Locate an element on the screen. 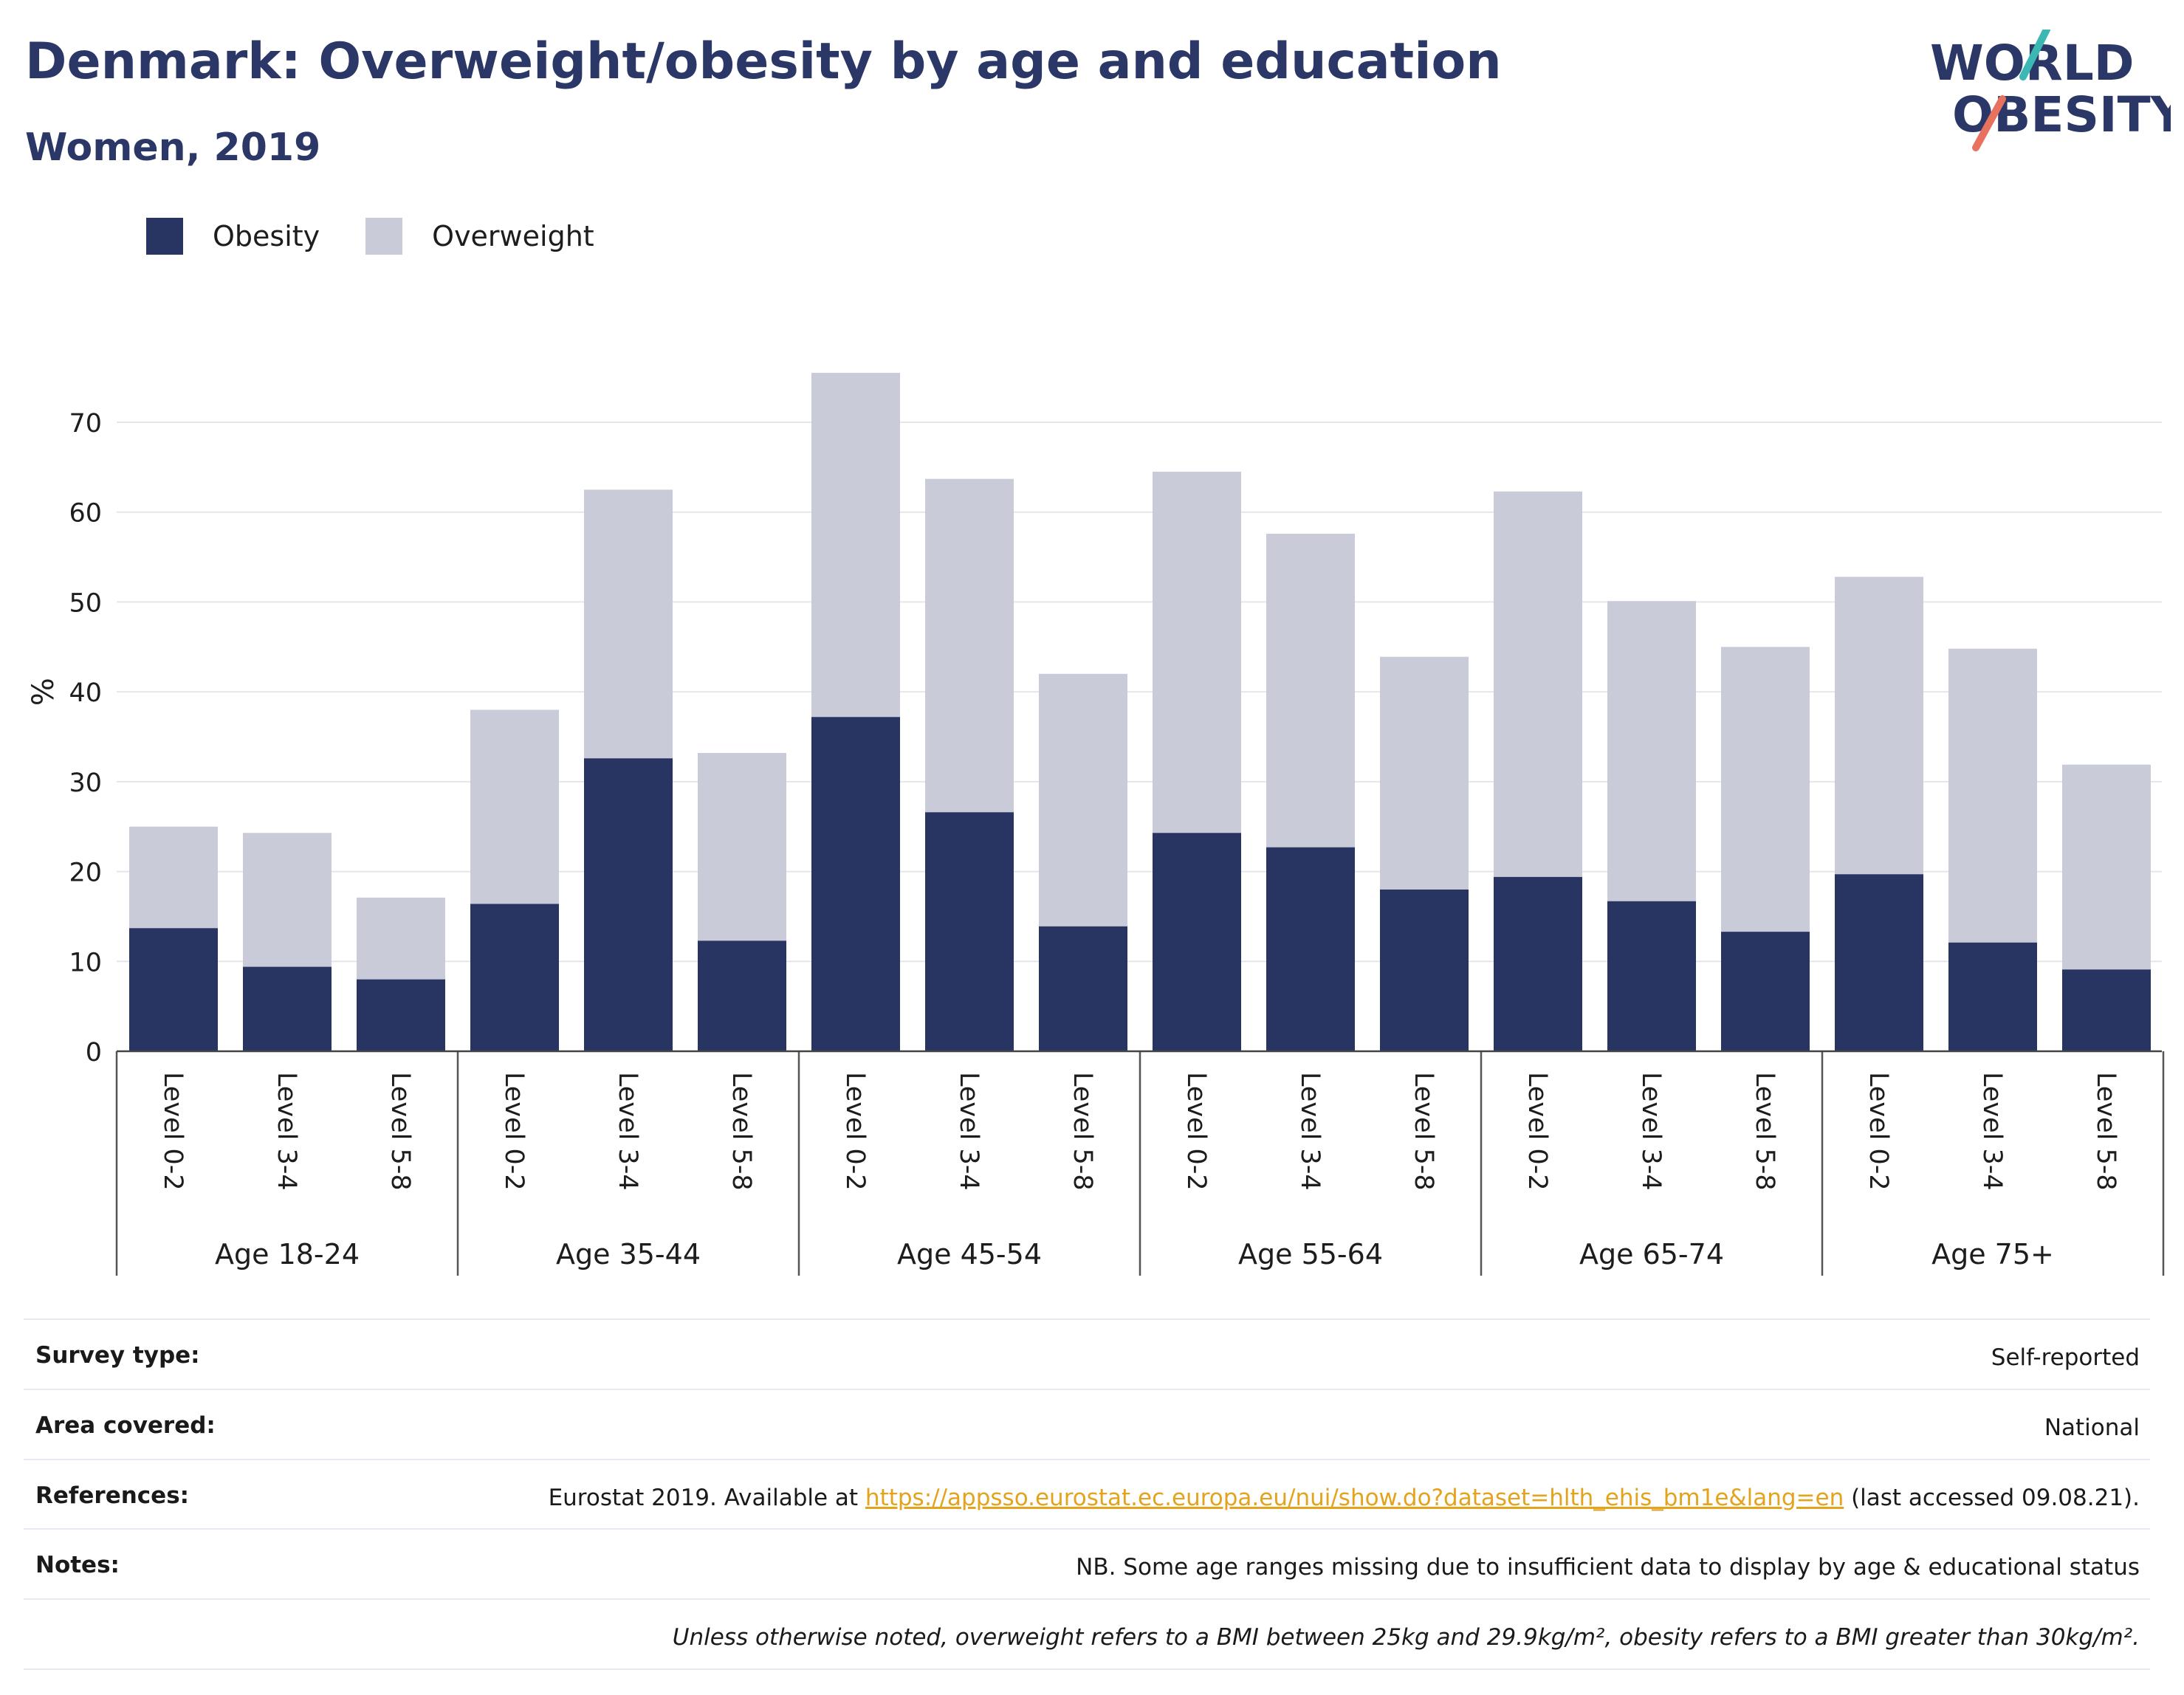  references-prefix: Eurostat 2019. Available at is located at coordinates (707, 1497).